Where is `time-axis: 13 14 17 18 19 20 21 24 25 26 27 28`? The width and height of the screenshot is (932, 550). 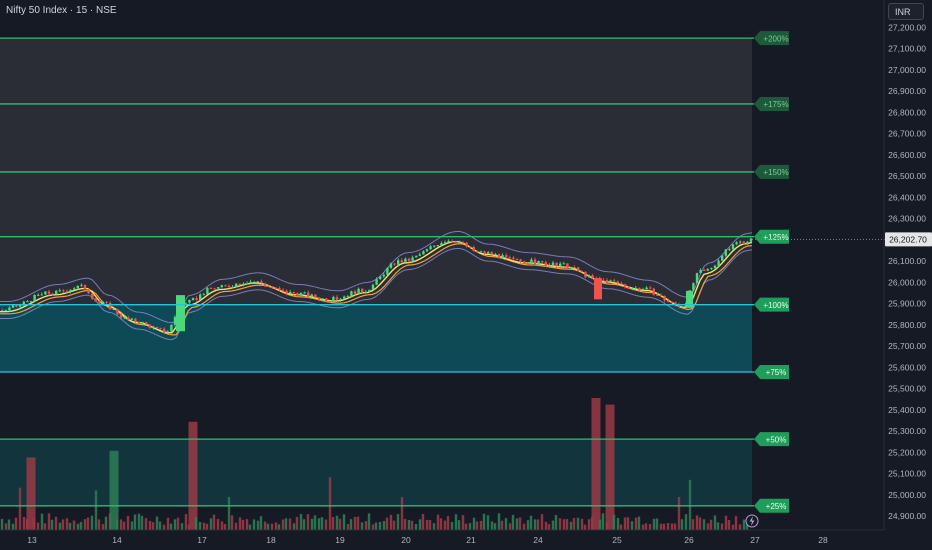
time-axis: 13 14 17 18 19 20 21 24 25 26 27 28 is located at coordinates (427, 540).